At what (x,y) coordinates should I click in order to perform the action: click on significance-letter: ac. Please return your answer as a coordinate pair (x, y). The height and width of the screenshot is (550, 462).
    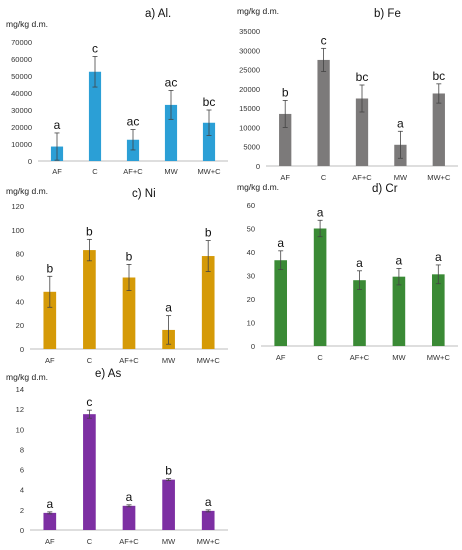
    Looking at the image, I should click on (171, 82).